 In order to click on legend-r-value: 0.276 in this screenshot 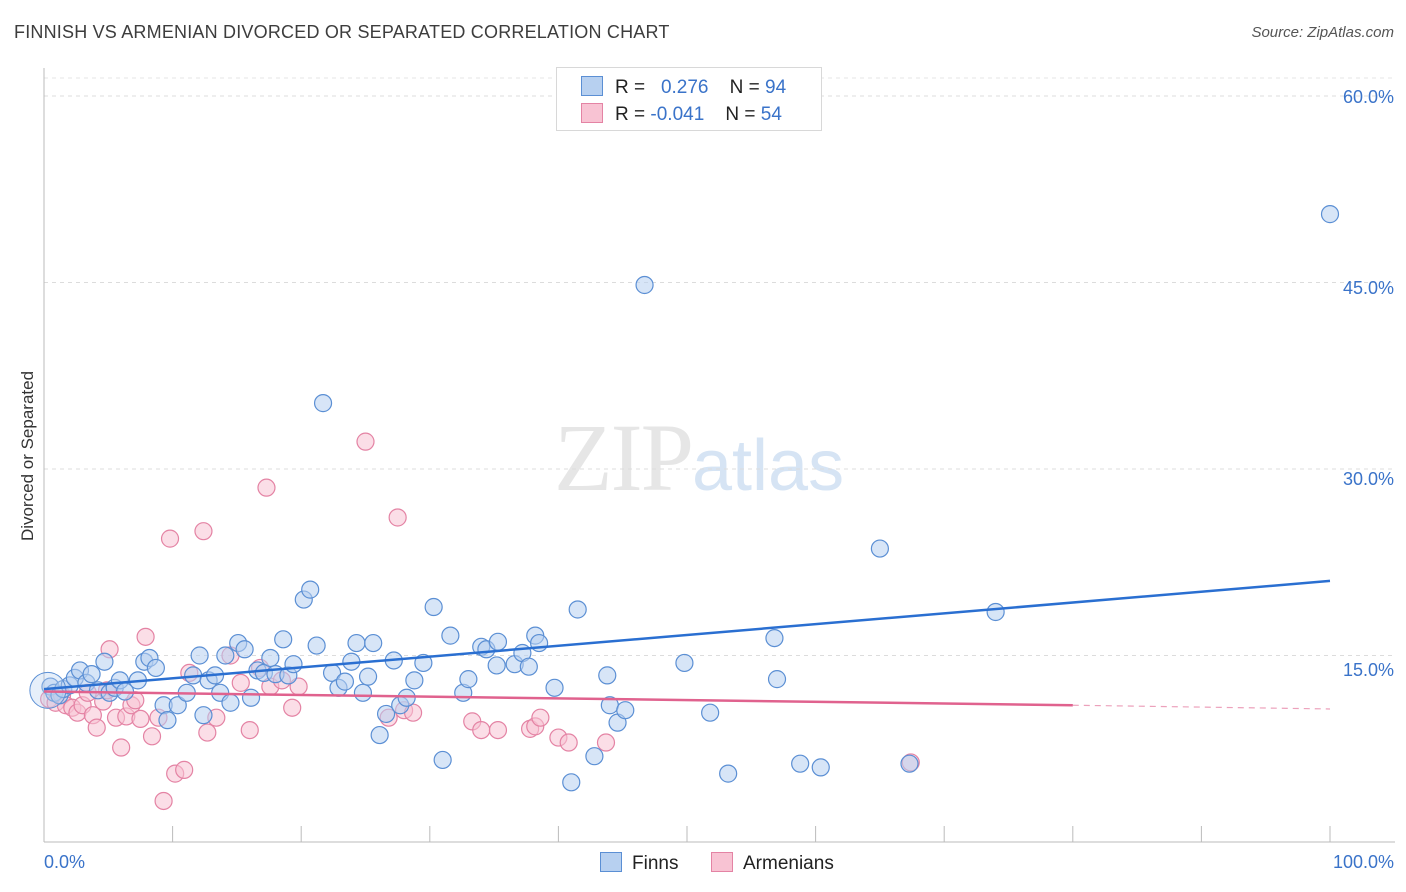, I will do `click(684, 87)`.